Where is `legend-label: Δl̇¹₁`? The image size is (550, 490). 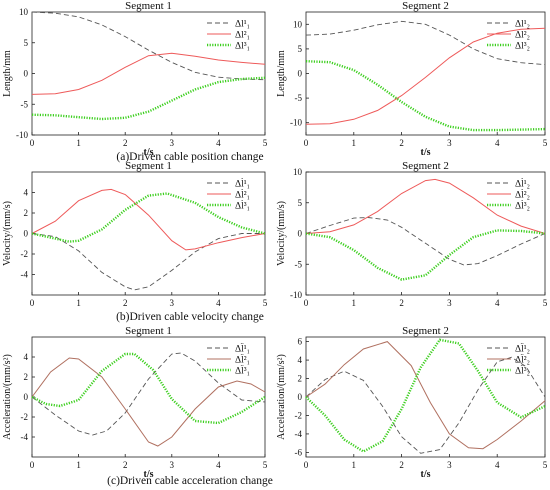 legend-label: Δl̇¹₁ is located at coordinates (242, 183).